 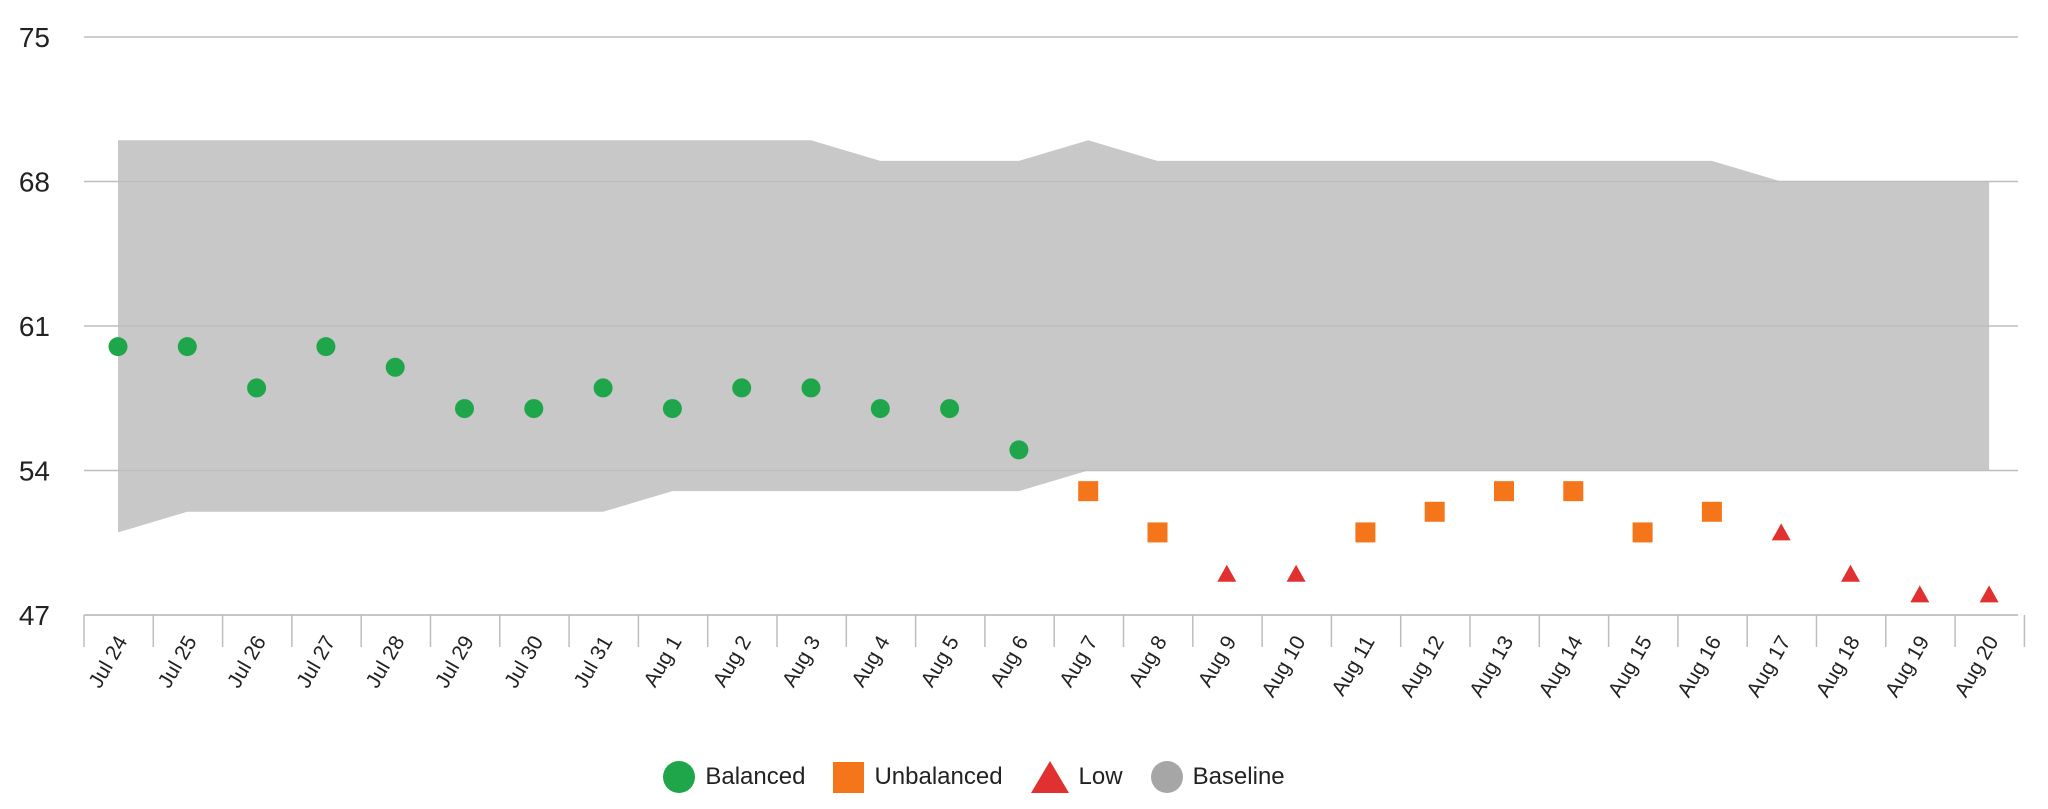 I want to click on x-tick-label: Jul 25, so click(x=178, y=662).